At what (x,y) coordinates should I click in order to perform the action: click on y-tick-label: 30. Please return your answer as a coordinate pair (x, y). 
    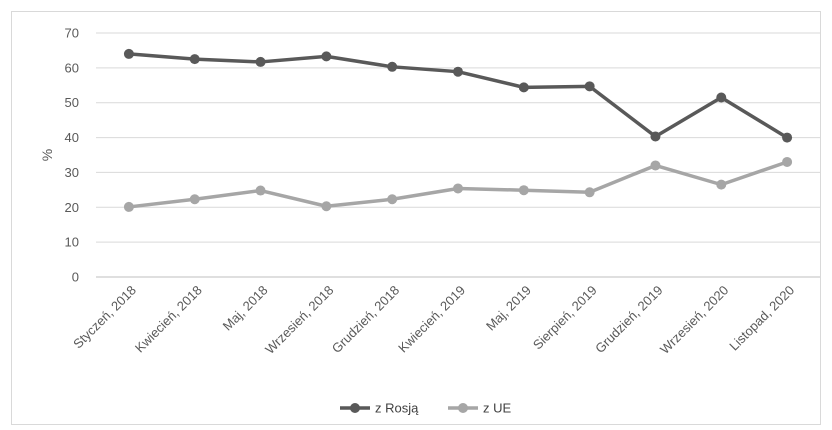
    Looking at the image, I should click on (72, 172).